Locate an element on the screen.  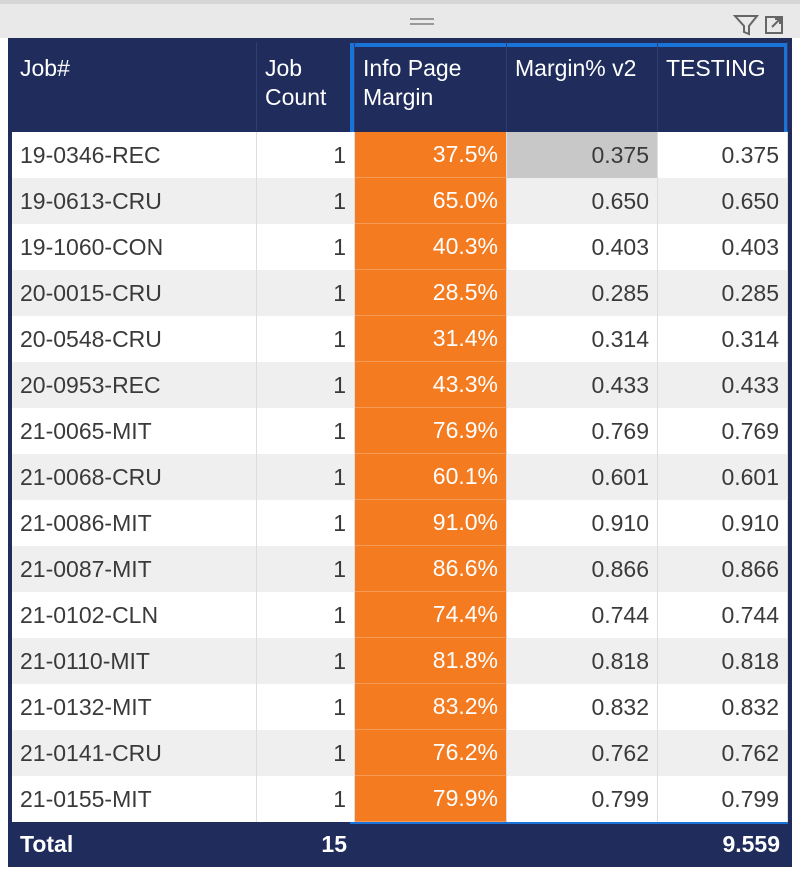
visual-header is located at coordinates (400, 19).